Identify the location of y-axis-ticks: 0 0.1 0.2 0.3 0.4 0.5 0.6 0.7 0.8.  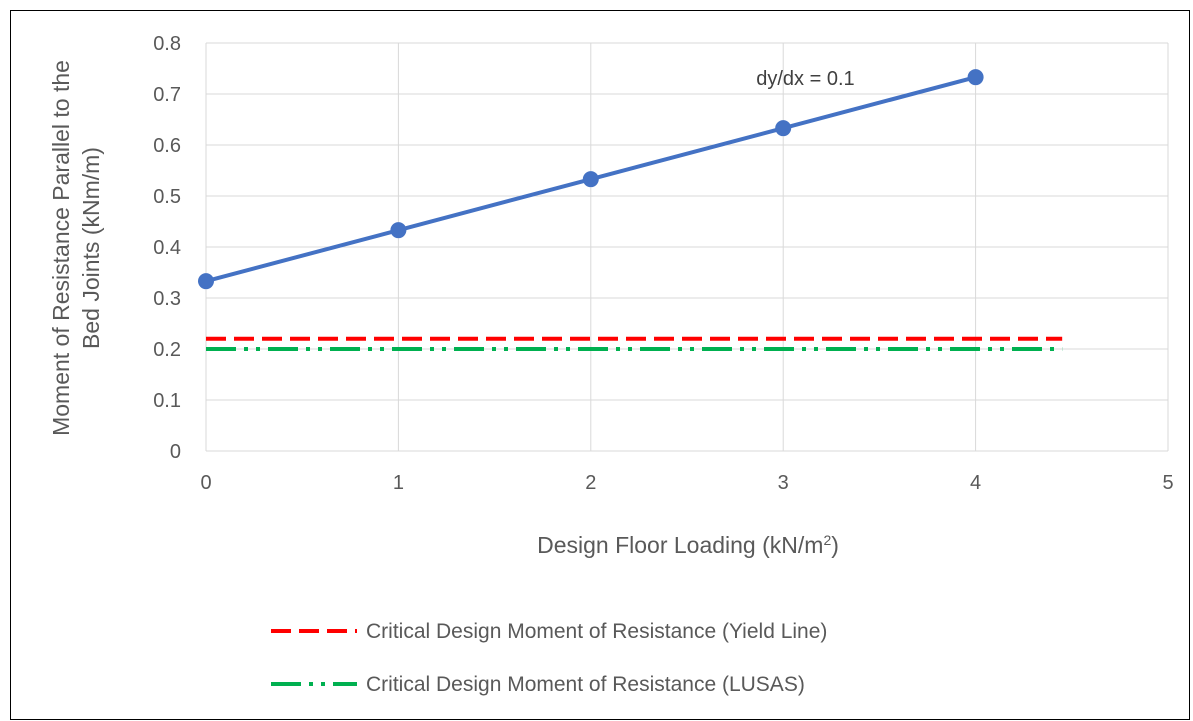
(167, 248).